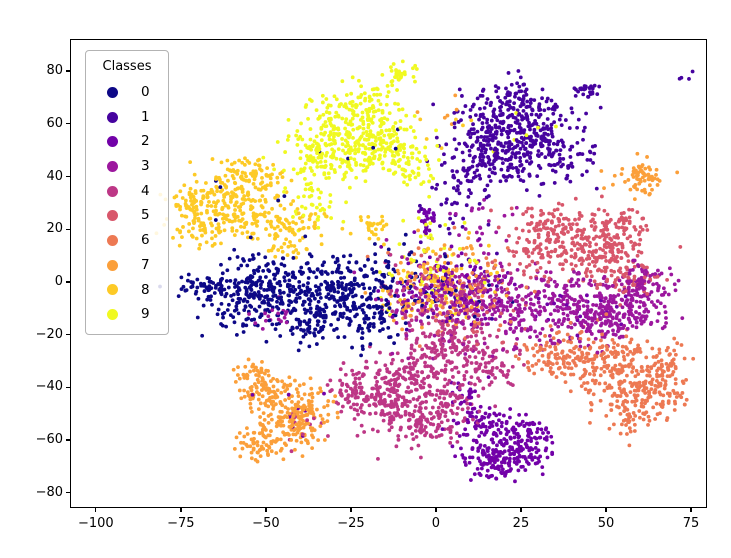  I want to click on legend-row-3: 3, so click(127, 166).